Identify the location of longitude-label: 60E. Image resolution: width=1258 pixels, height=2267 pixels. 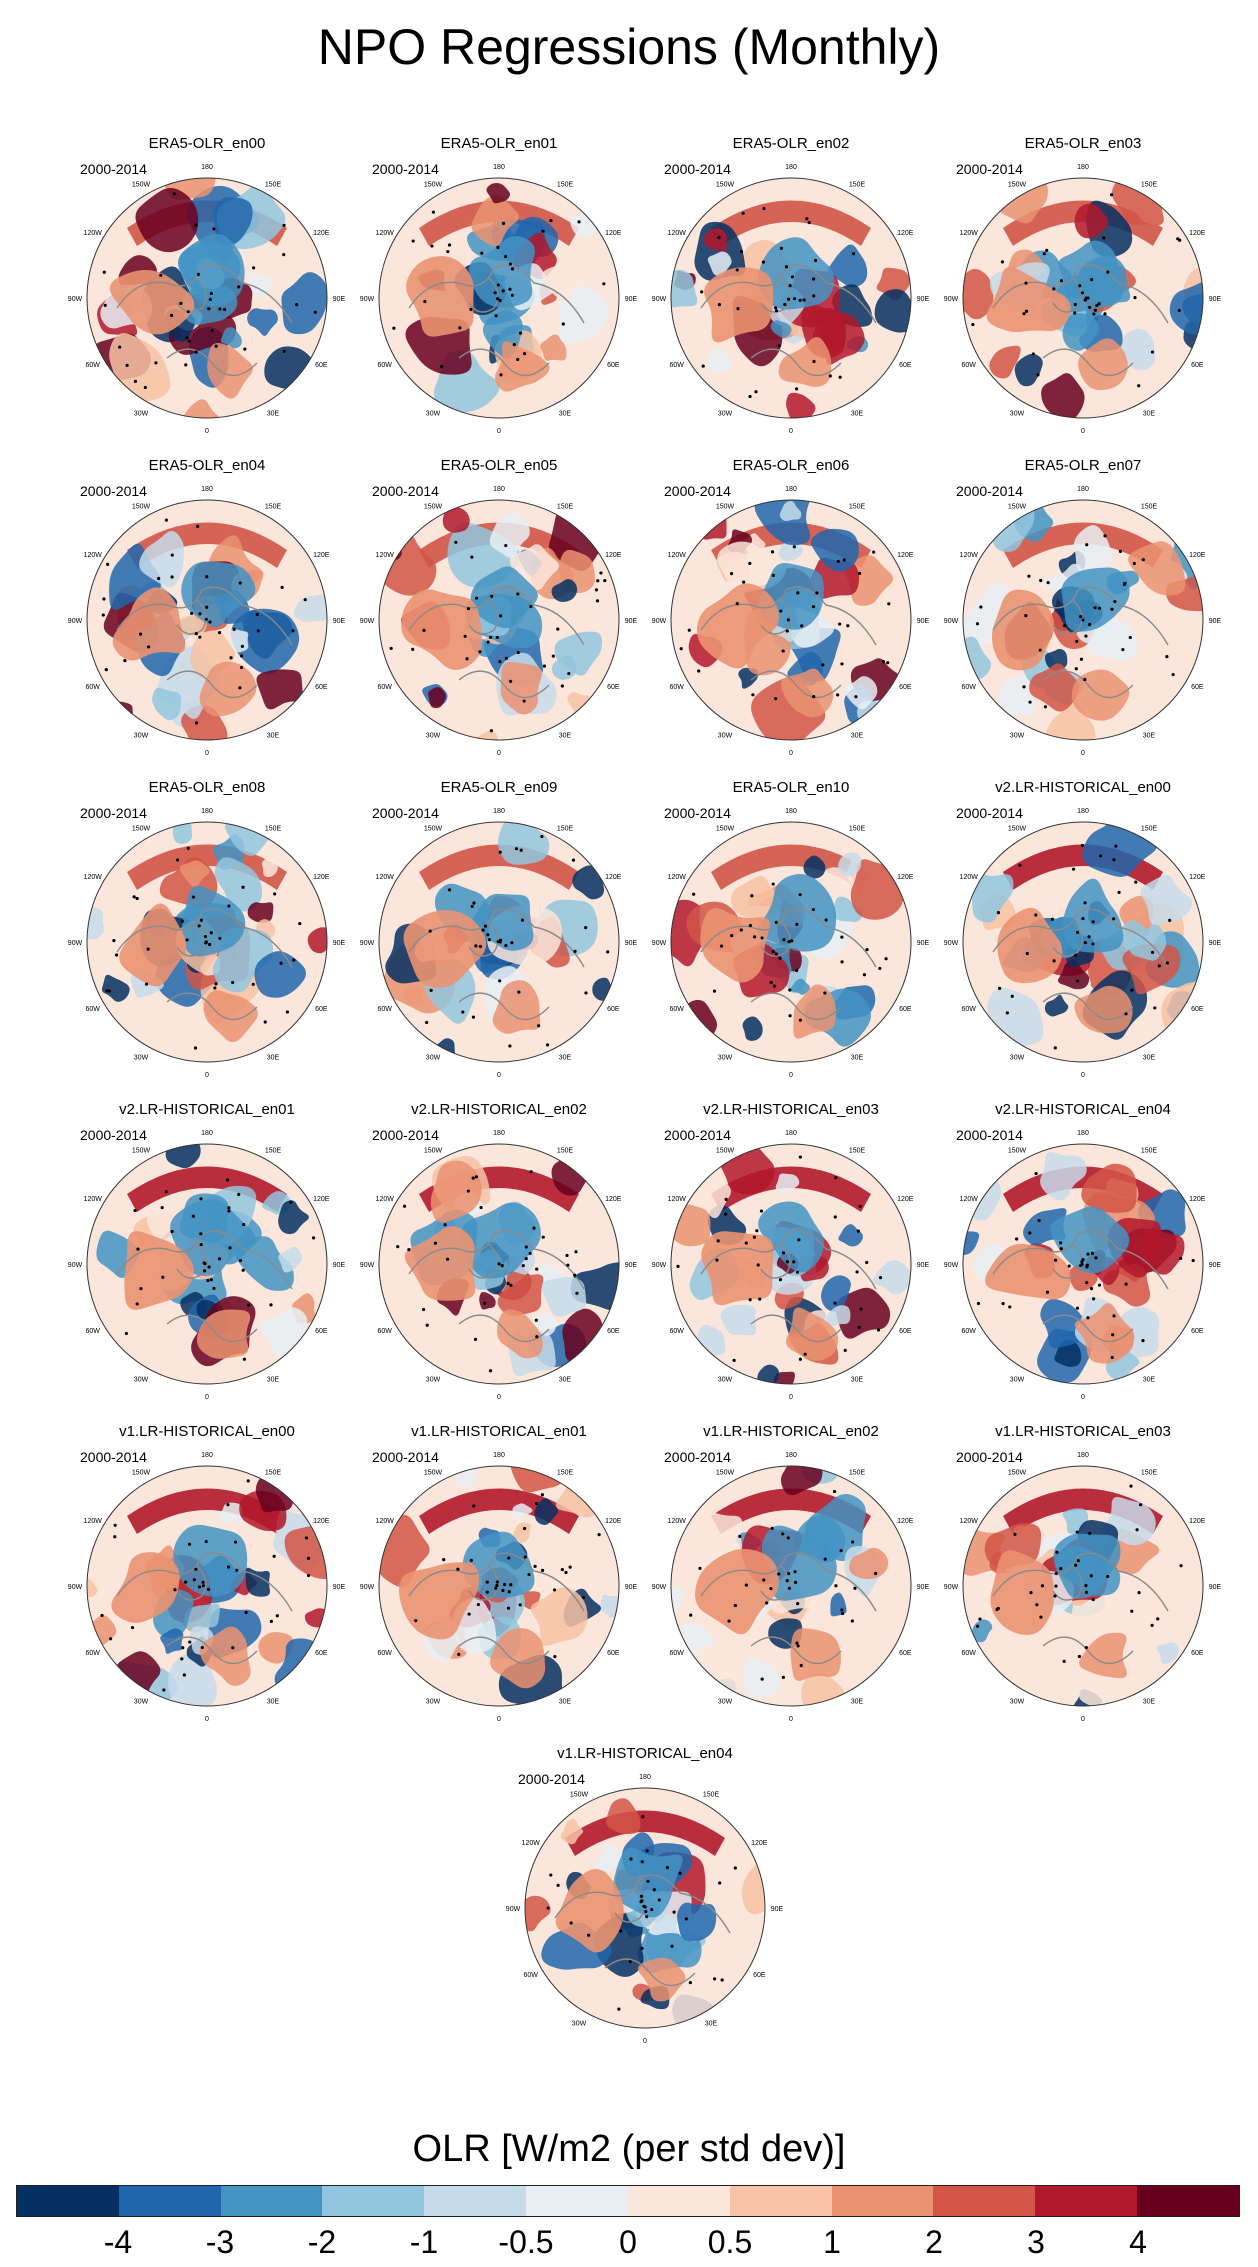
(1197, 1653).